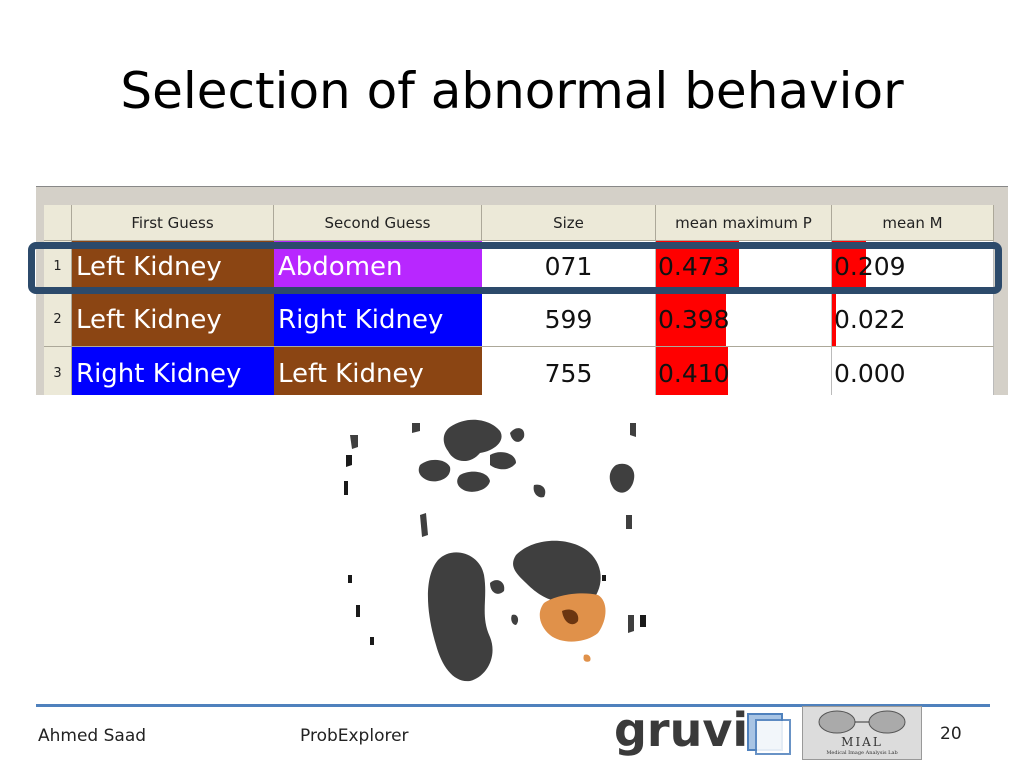 The height and width of the screenshot is (768, 1024). I want to click on mean-maximum-p-value: 0.473, so click(694, 266).